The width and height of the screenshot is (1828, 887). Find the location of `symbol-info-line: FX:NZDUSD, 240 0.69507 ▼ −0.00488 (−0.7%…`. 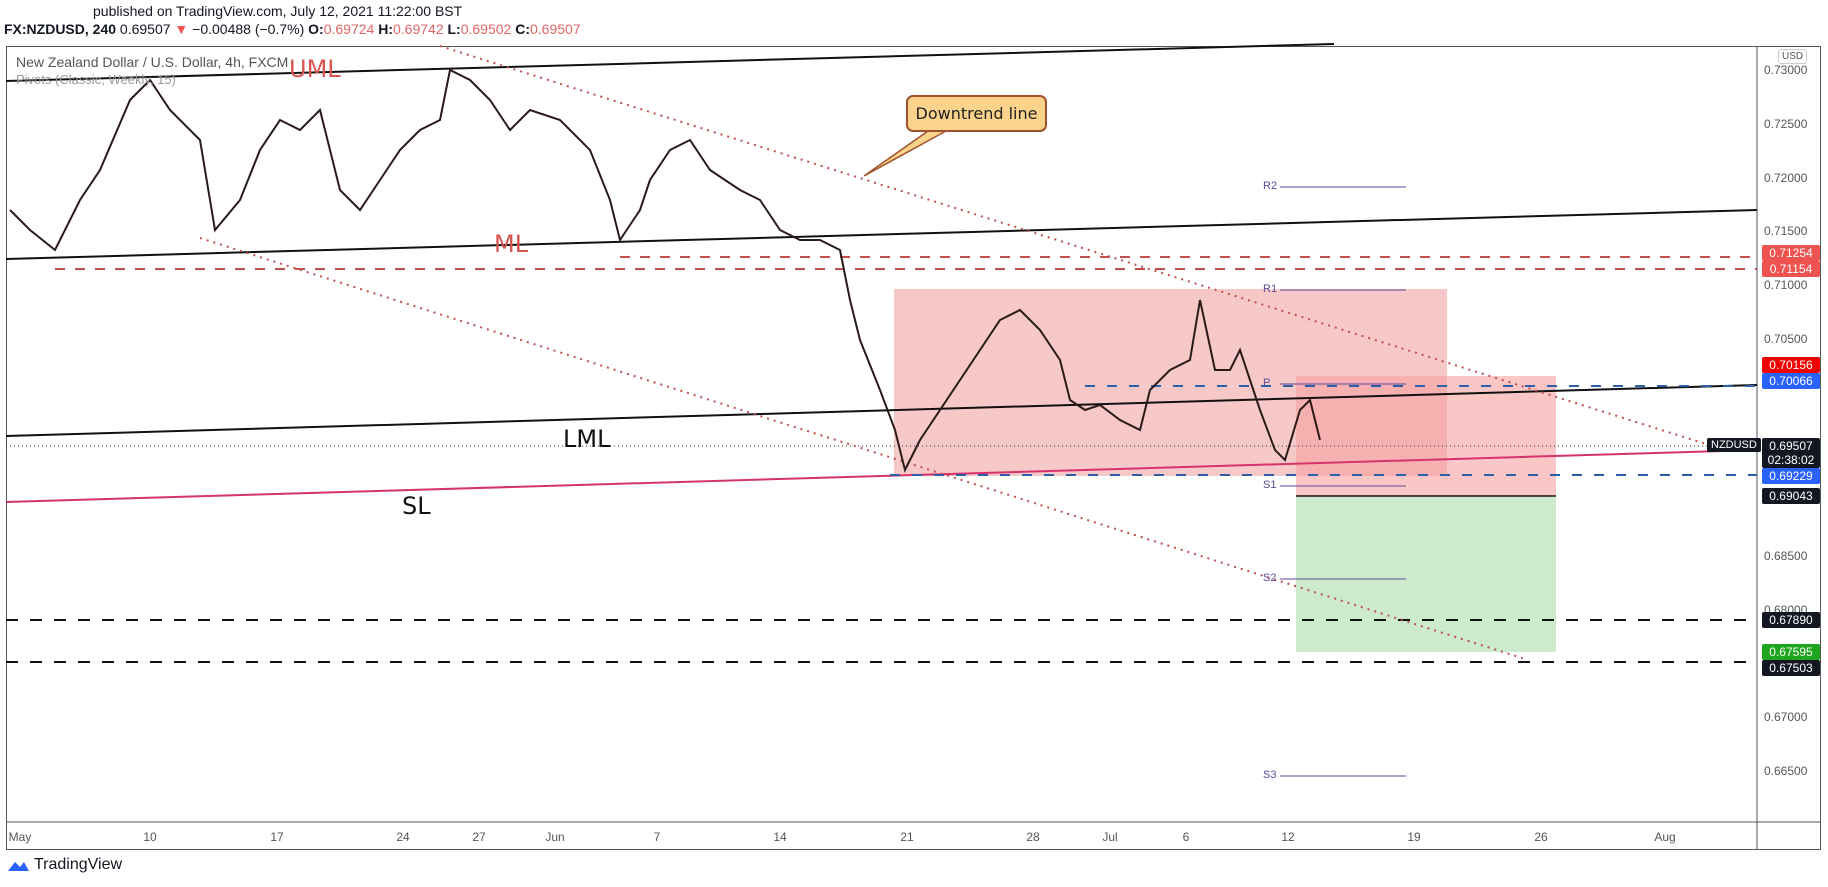

symbol-info-line: FX:NZDUSD, 240 0.69507 ▼ −0.00488 (−0.7%… is located at coordinates (292, 29).